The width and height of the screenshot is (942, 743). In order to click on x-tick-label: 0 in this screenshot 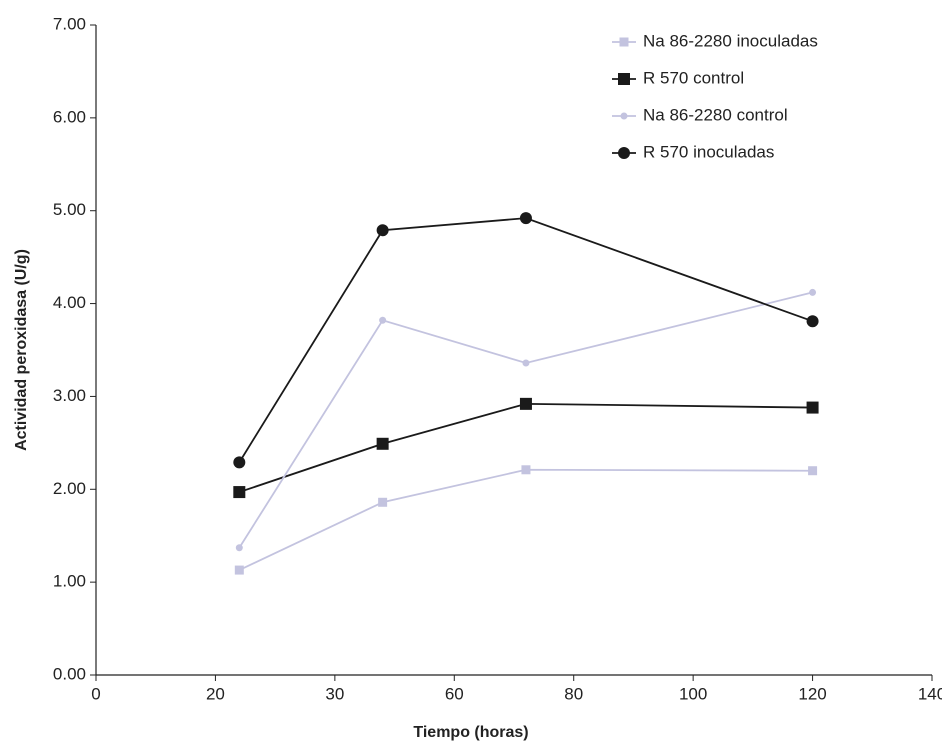, I will do `click(95, 693)`.